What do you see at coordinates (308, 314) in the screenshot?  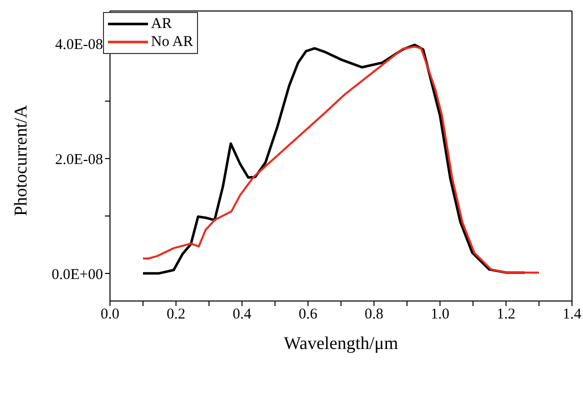 I see `x-tick-label: 0.6` at bounding box center [308, 314].